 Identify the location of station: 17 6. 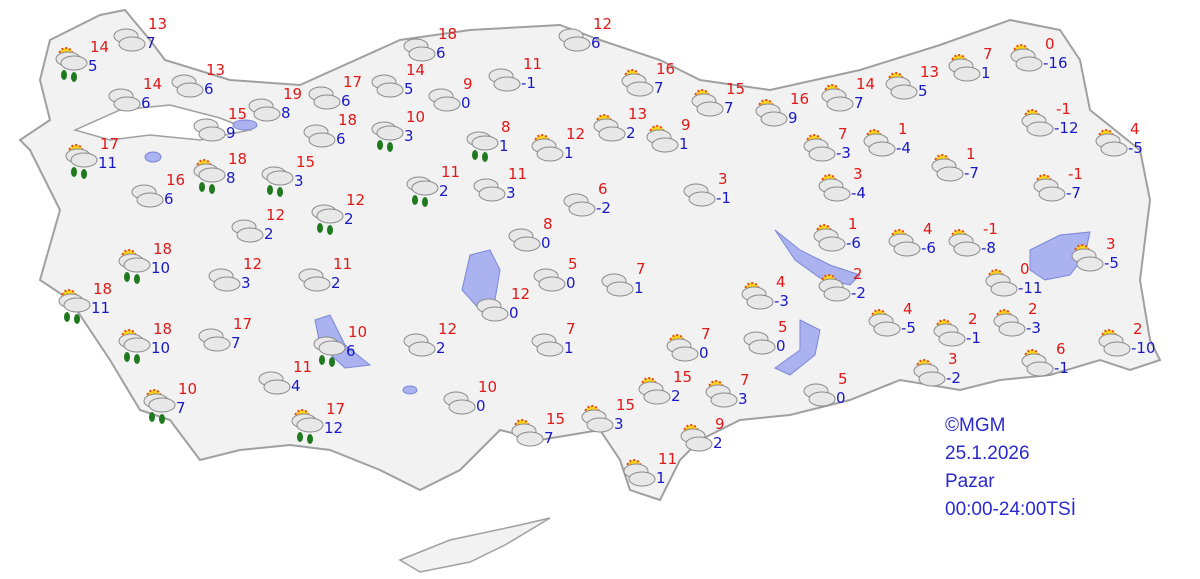
(340, 99).